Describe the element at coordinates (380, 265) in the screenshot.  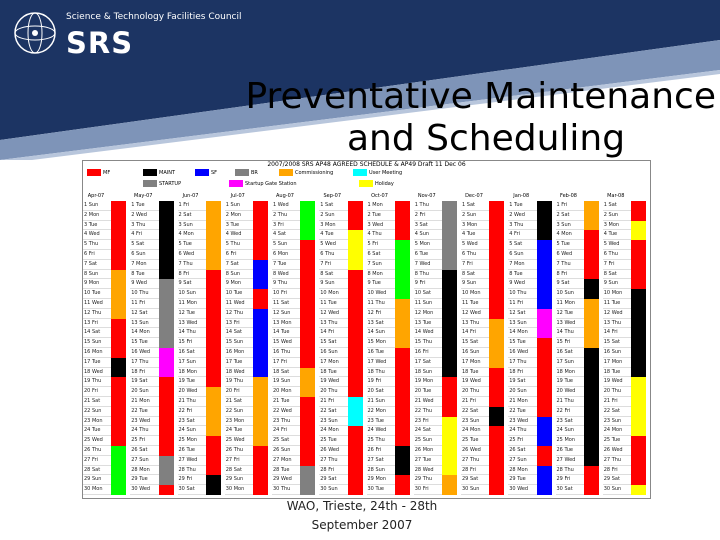
I see `day-cell: 7 Sun` at that location.